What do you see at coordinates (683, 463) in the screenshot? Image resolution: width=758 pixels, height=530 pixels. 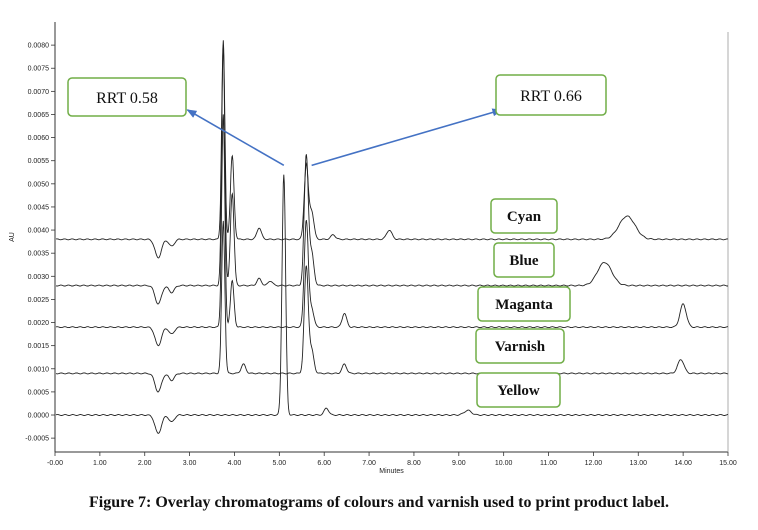 I see `x-tick-label: 14.00` at bounding box center [683, 463].